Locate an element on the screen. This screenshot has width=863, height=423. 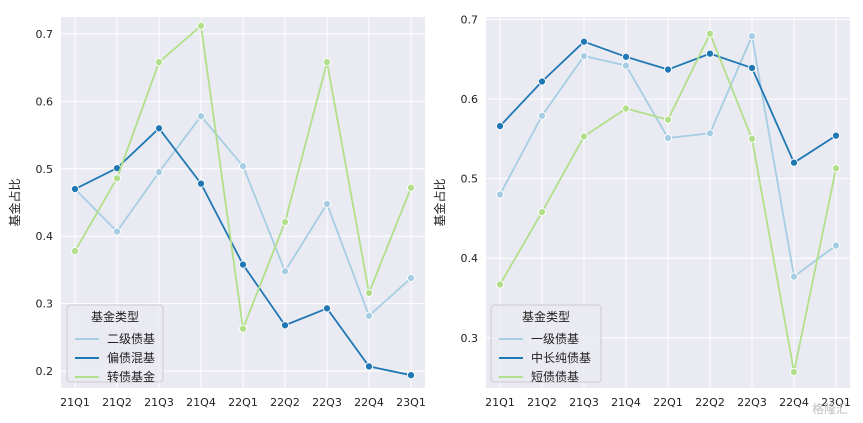
legend-label: 偏债混基 is located at coordinates (131, 357).